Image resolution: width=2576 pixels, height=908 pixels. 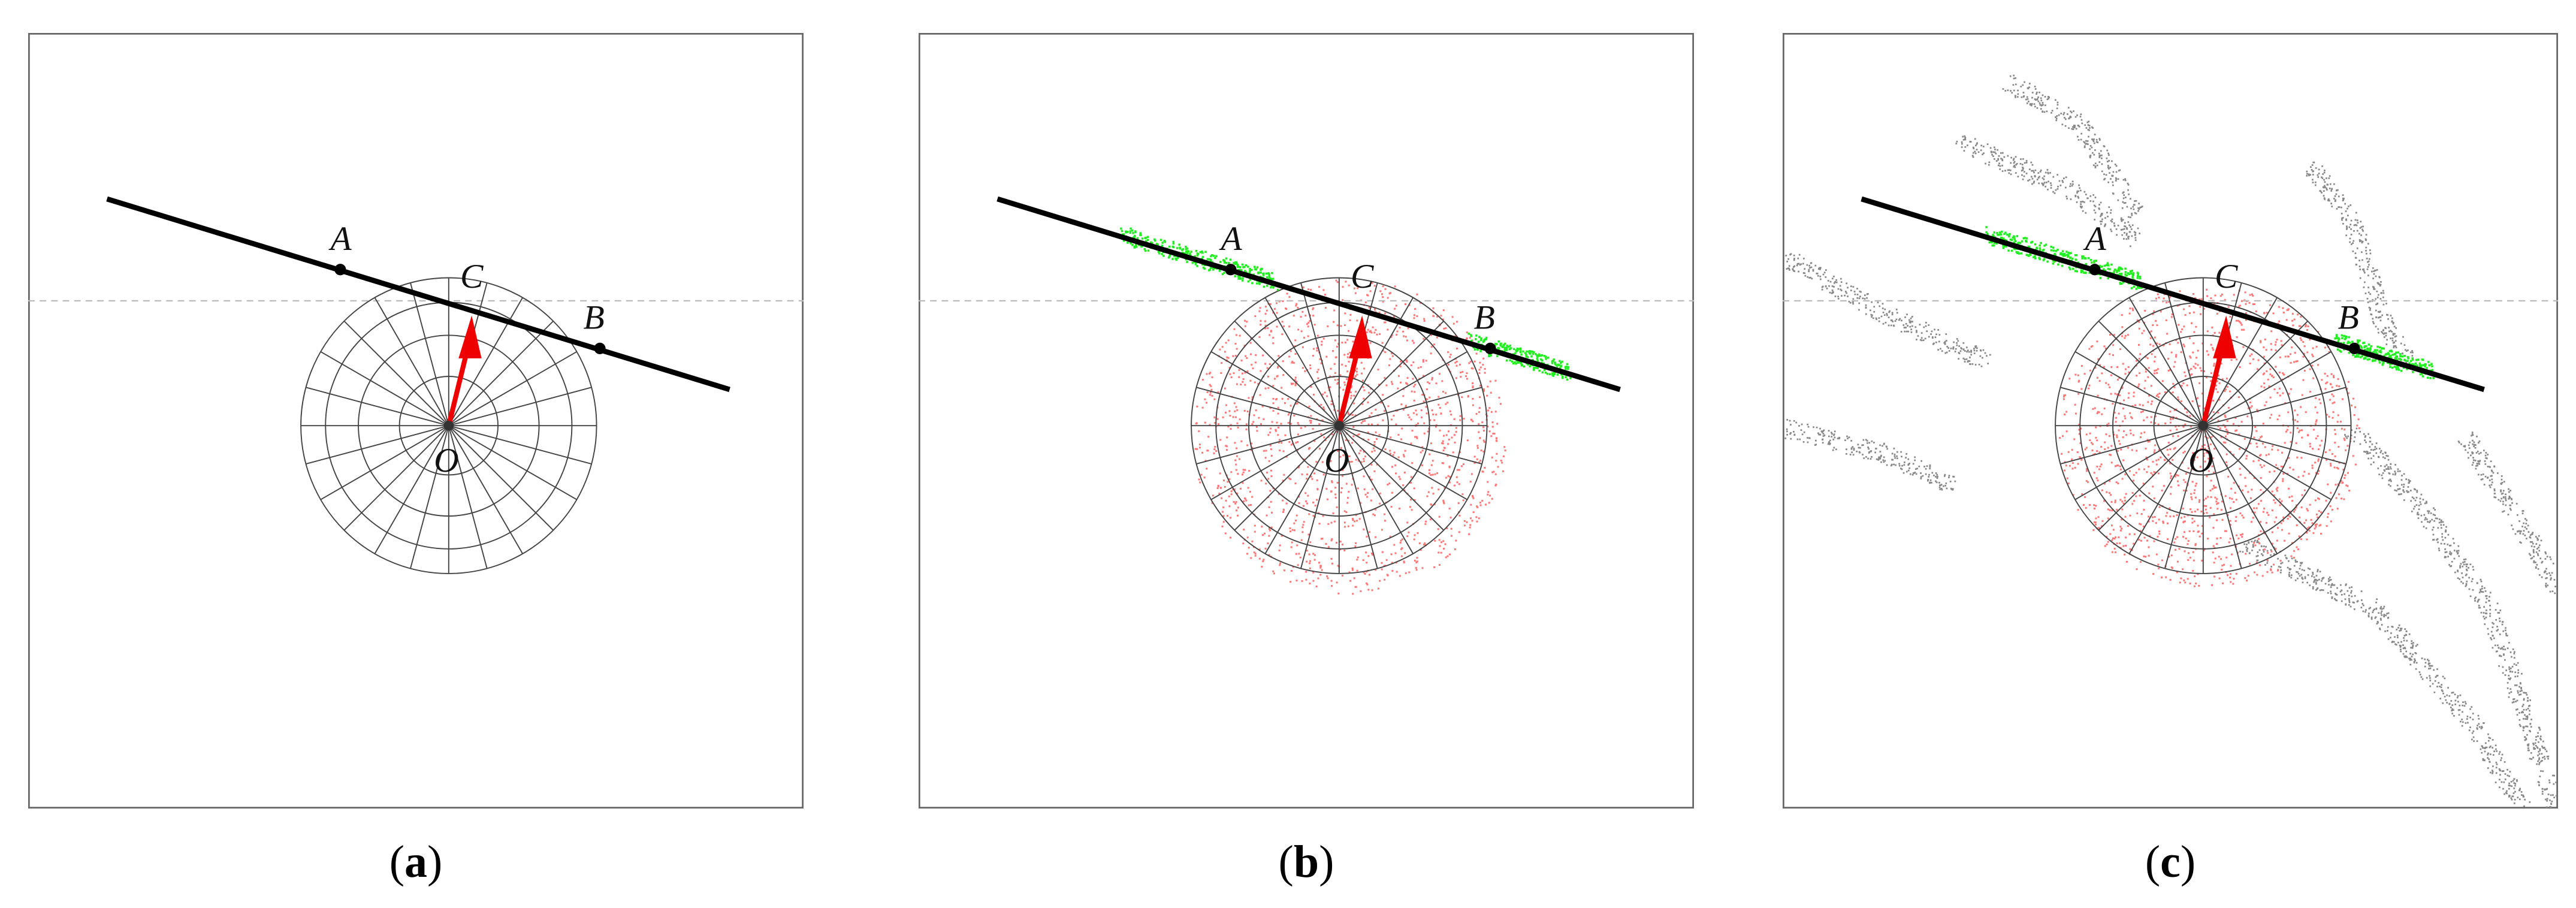 I want to click on label-a: A, so click(x=340, y=239).